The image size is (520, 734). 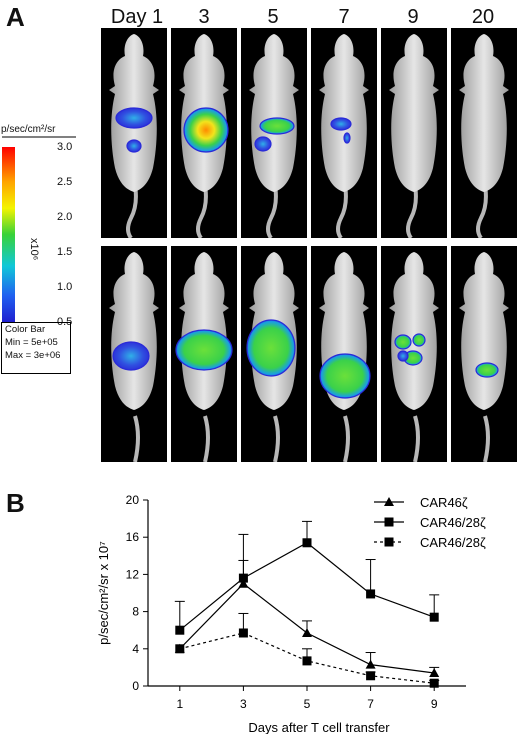 What do you see at coordinates (15, 17) in the screenshot?
I see `panel-a-letter: A` at bounding box center [15, 17].